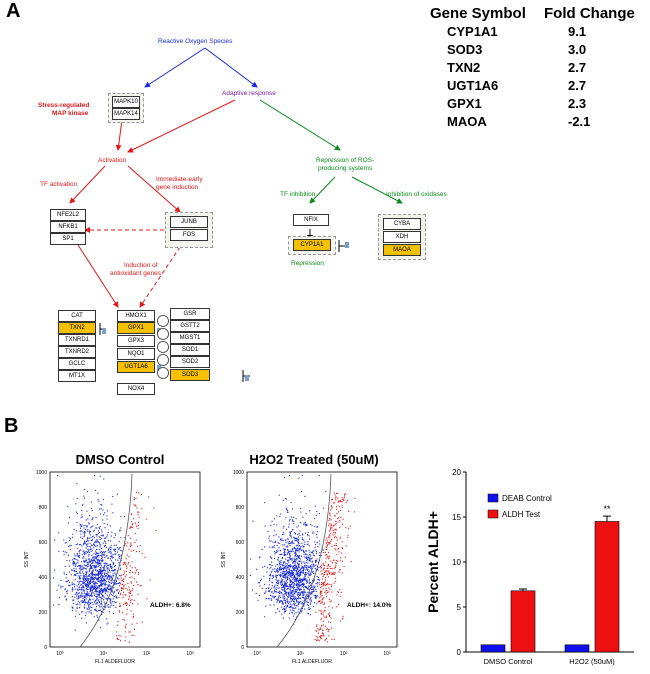  Describe the element at coordinates (115, 662) in the screenshot. I see `x-axis-label: FL1 ALDEFLUOR` at that location.